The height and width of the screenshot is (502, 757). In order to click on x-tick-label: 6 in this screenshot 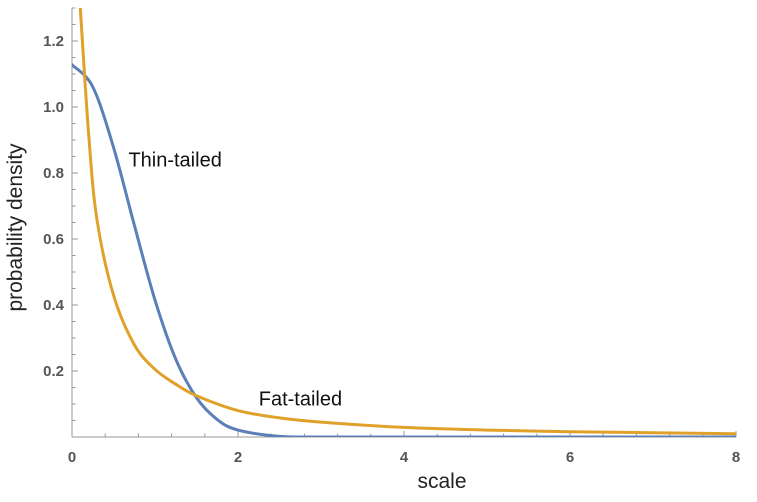, I will do `click(570, 457)`.